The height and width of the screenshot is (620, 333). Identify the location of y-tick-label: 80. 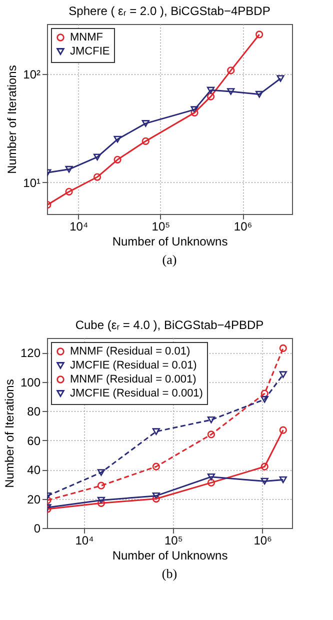
(34, 411).